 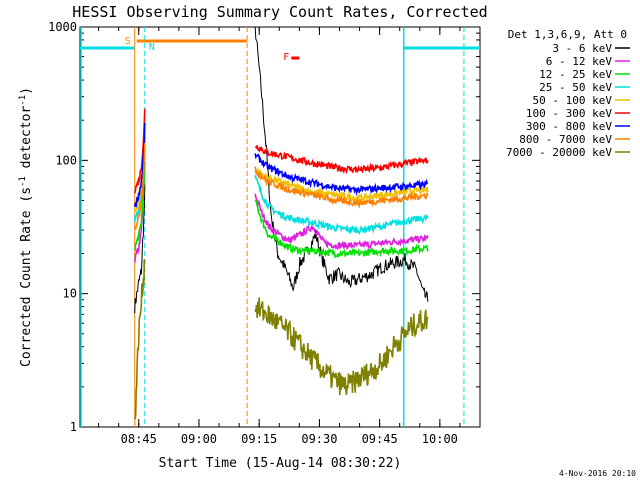 What do you see at coordinates (139, 439) in the screenshot?
I see `x-tick-label: 08:45` at bounding box center [139, 439].